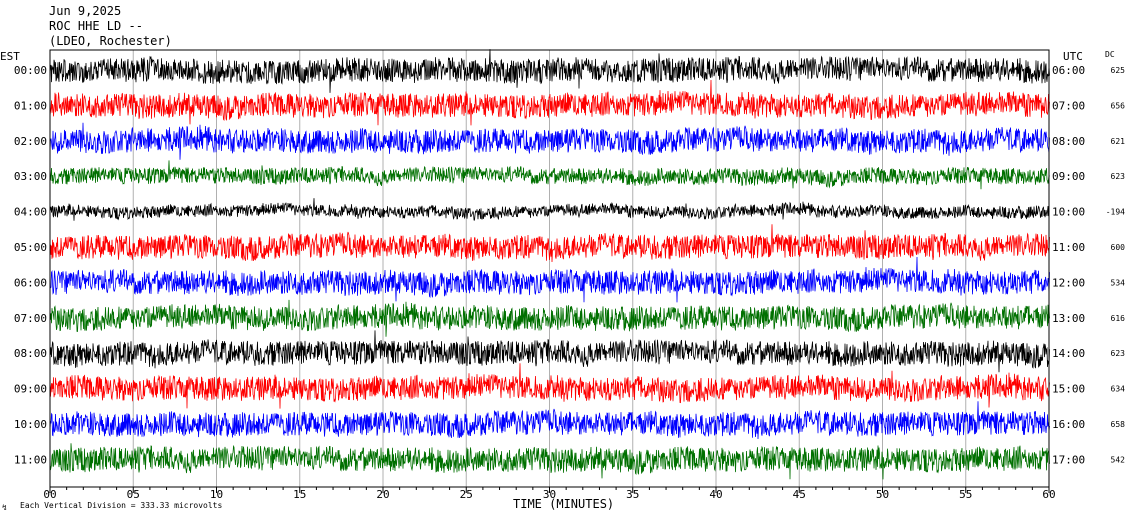  Describe the element at coordinates (1118, 282) in the screenshot. I see `dc-offset-label: 534` at that location.